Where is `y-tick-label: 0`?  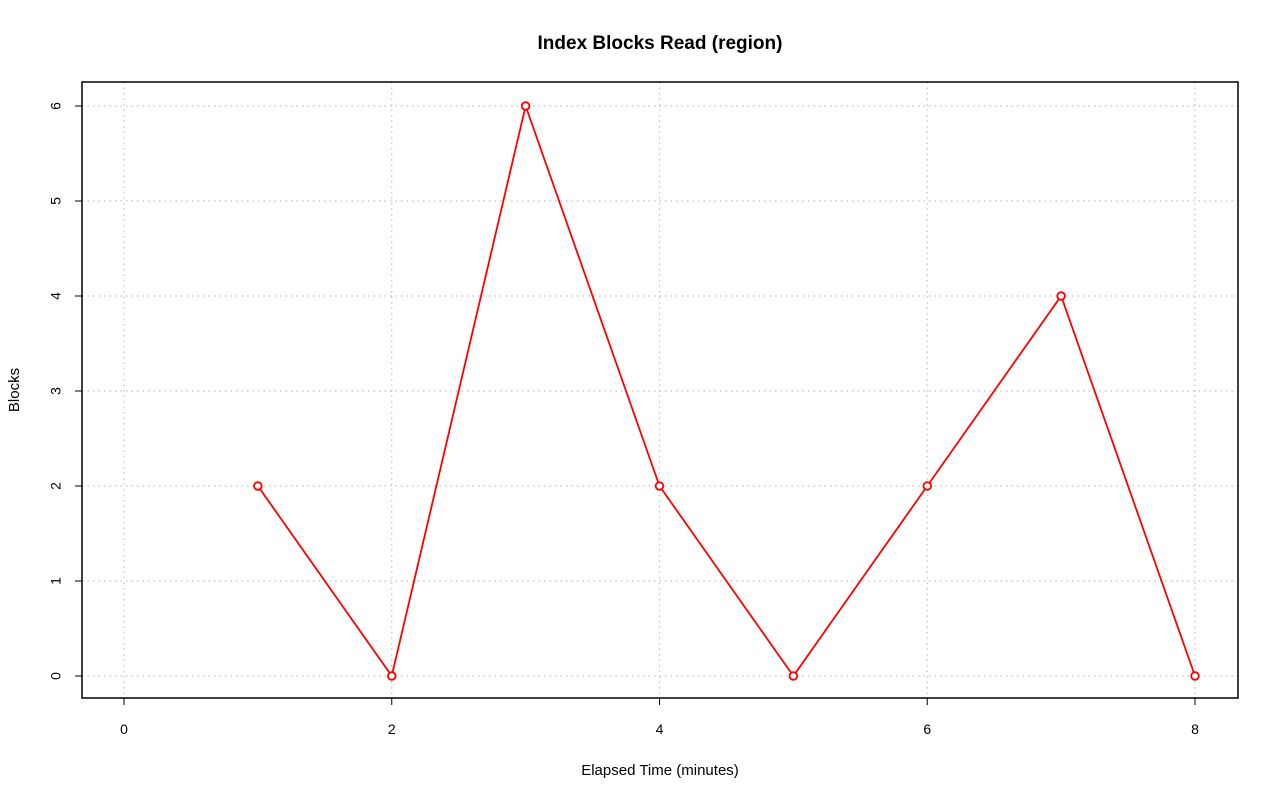
y-tick-label: 0 is located at coordinates (56, 676).